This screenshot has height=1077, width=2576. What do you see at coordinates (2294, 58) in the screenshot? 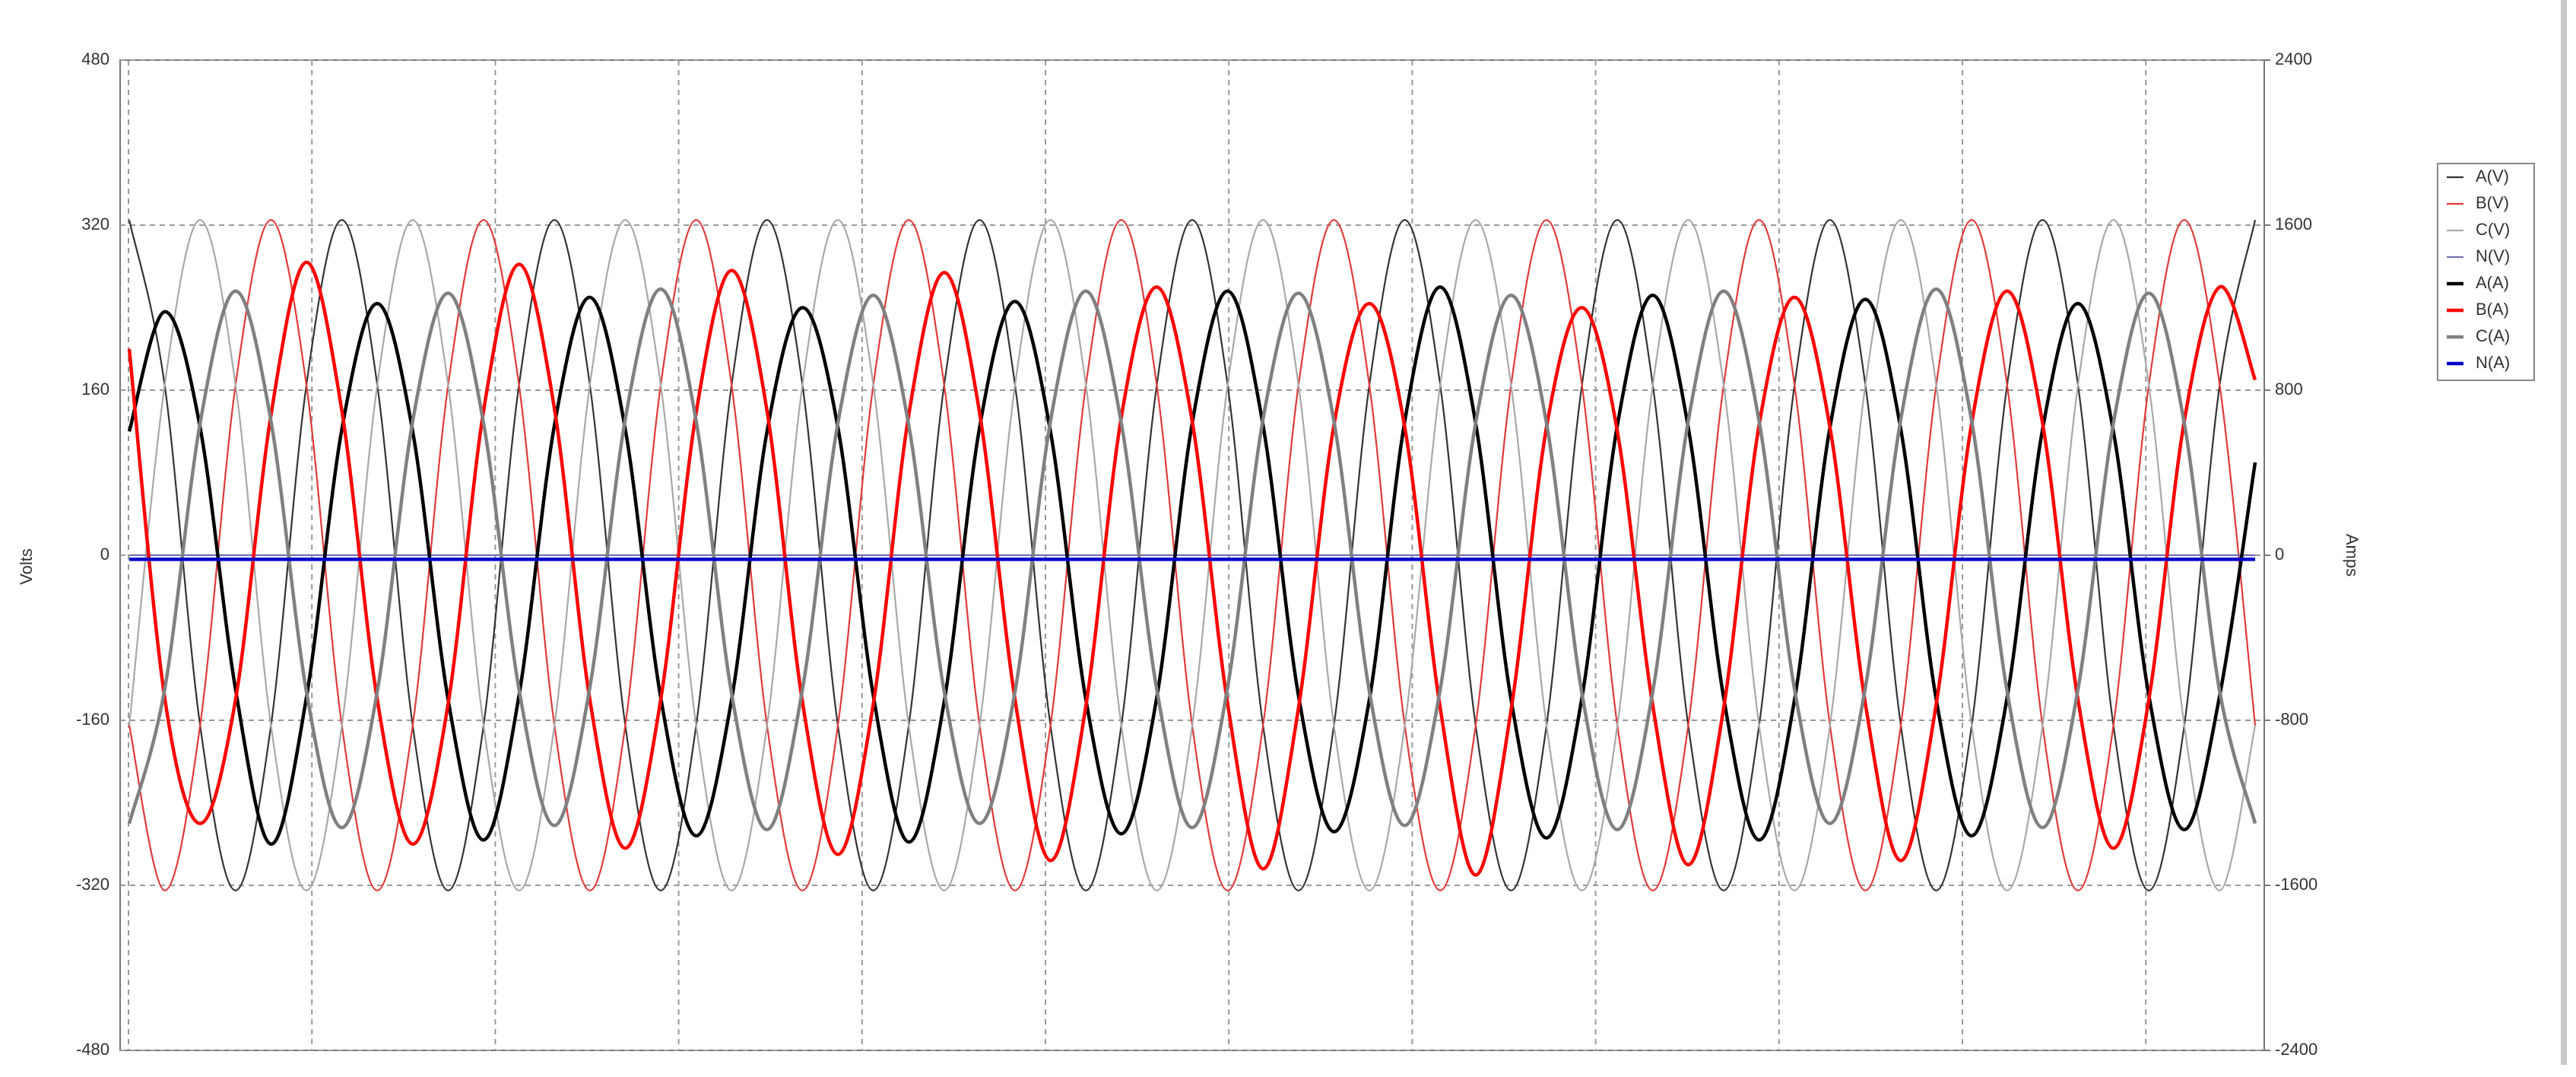
I see `y2-tick-label: 2400` at bounding box center [2294, 58].